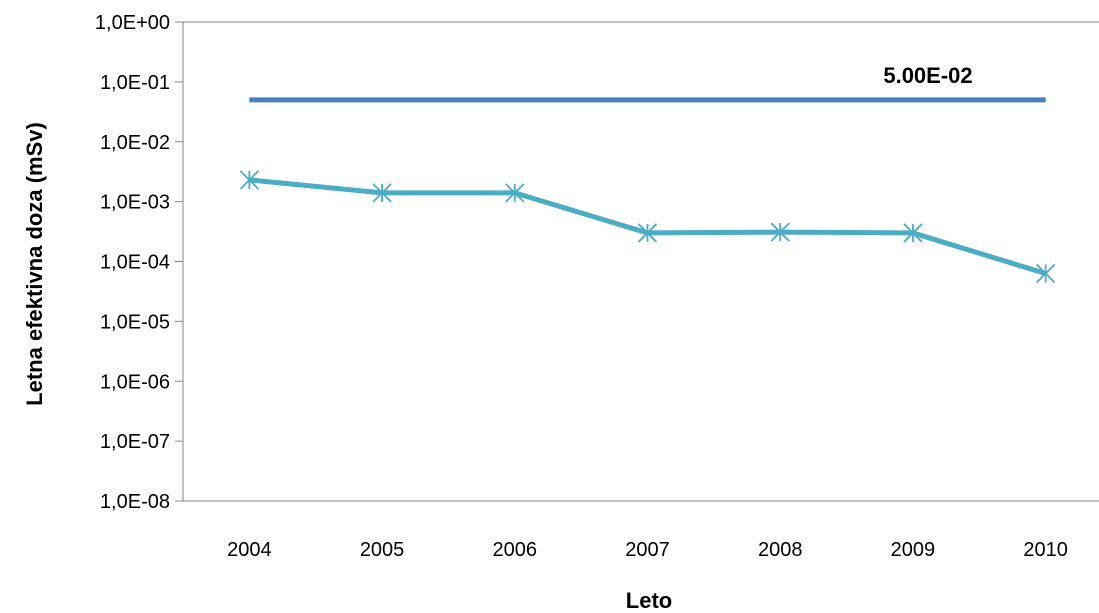 Image resolution: width=1099 pixels, height=613 pixels. Describe the element at coordinates (647, 83) in the screenshot. I see `series-1: 5.00E-02` at that location.